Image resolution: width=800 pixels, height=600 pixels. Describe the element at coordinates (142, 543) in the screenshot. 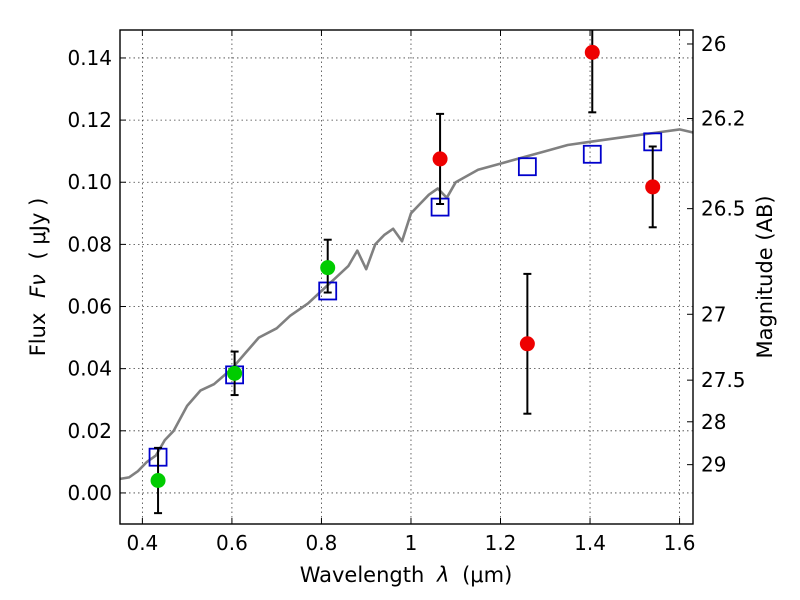

I see `x-tick-label: 0.4` at that location.